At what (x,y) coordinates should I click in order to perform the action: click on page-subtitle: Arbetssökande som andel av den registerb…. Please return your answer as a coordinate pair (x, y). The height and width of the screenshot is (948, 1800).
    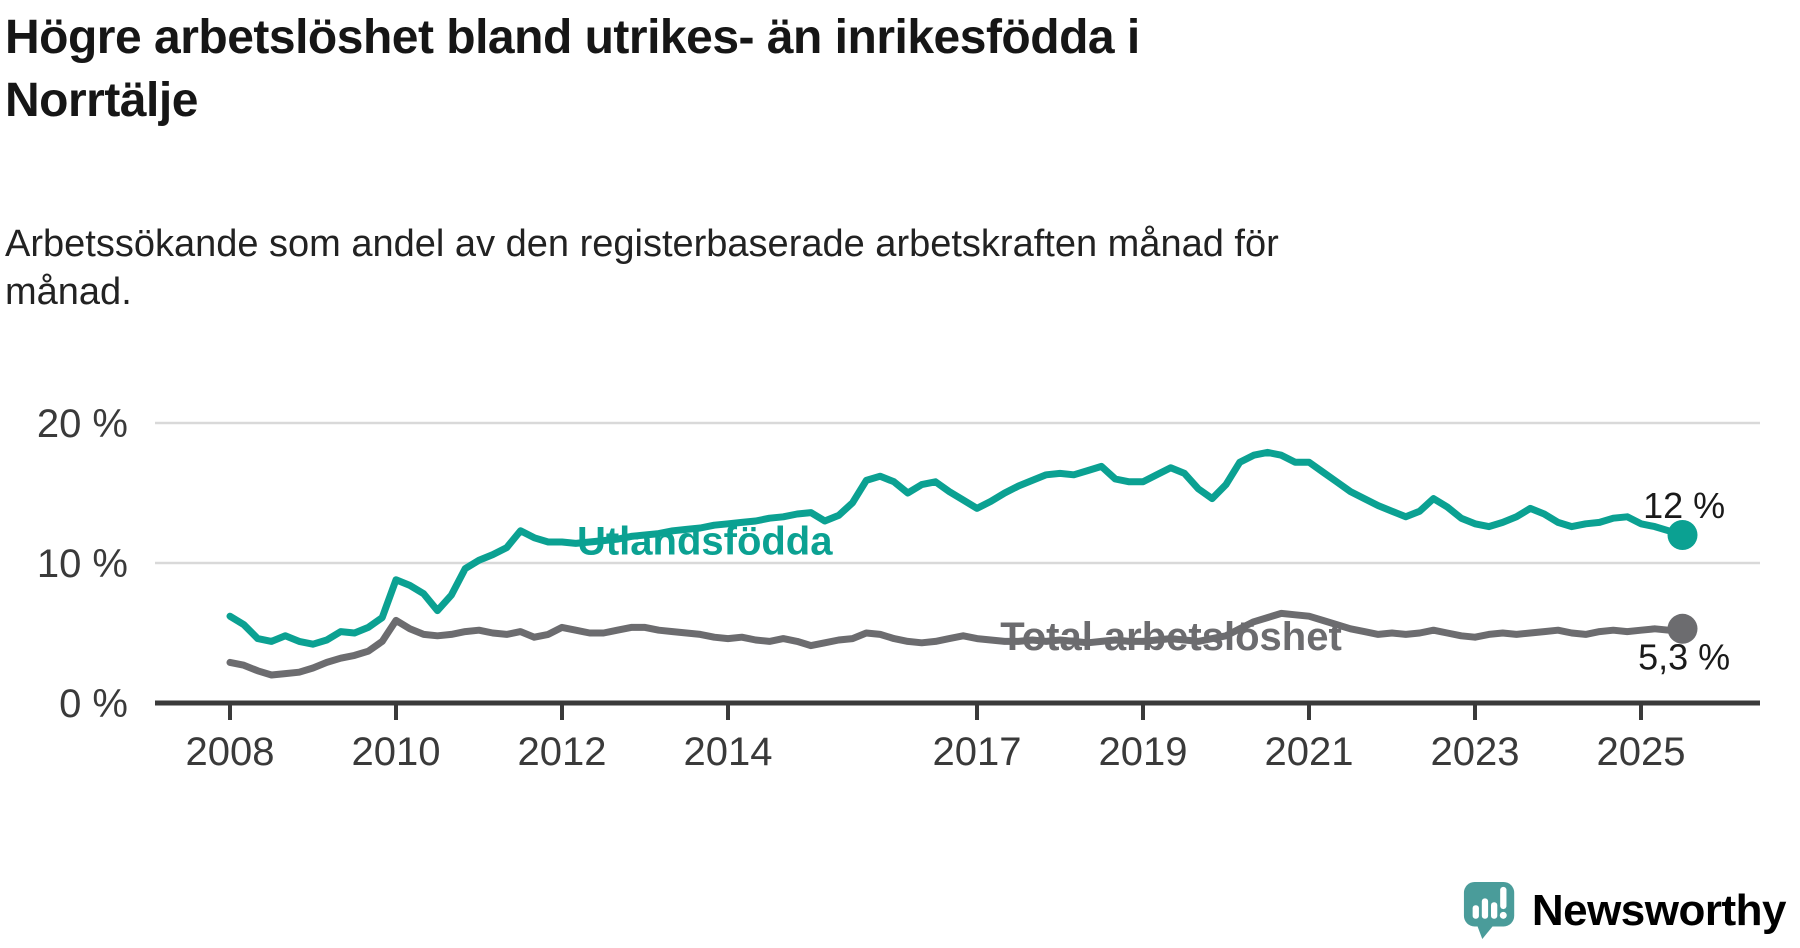
    Looking at the image, I should click on (755, 268).